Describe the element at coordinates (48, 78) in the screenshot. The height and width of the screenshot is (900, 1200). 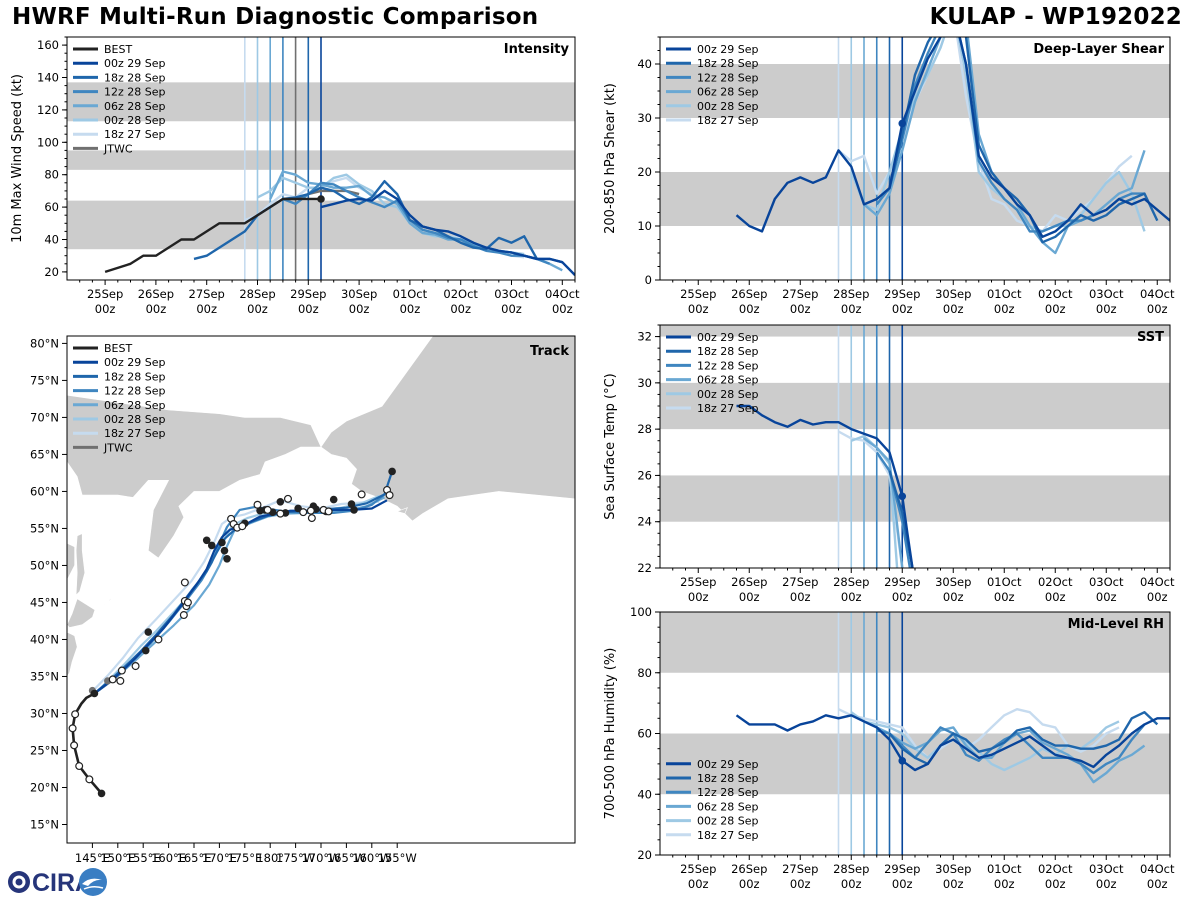
I see `intensity-ytick-label: 140` at that location.